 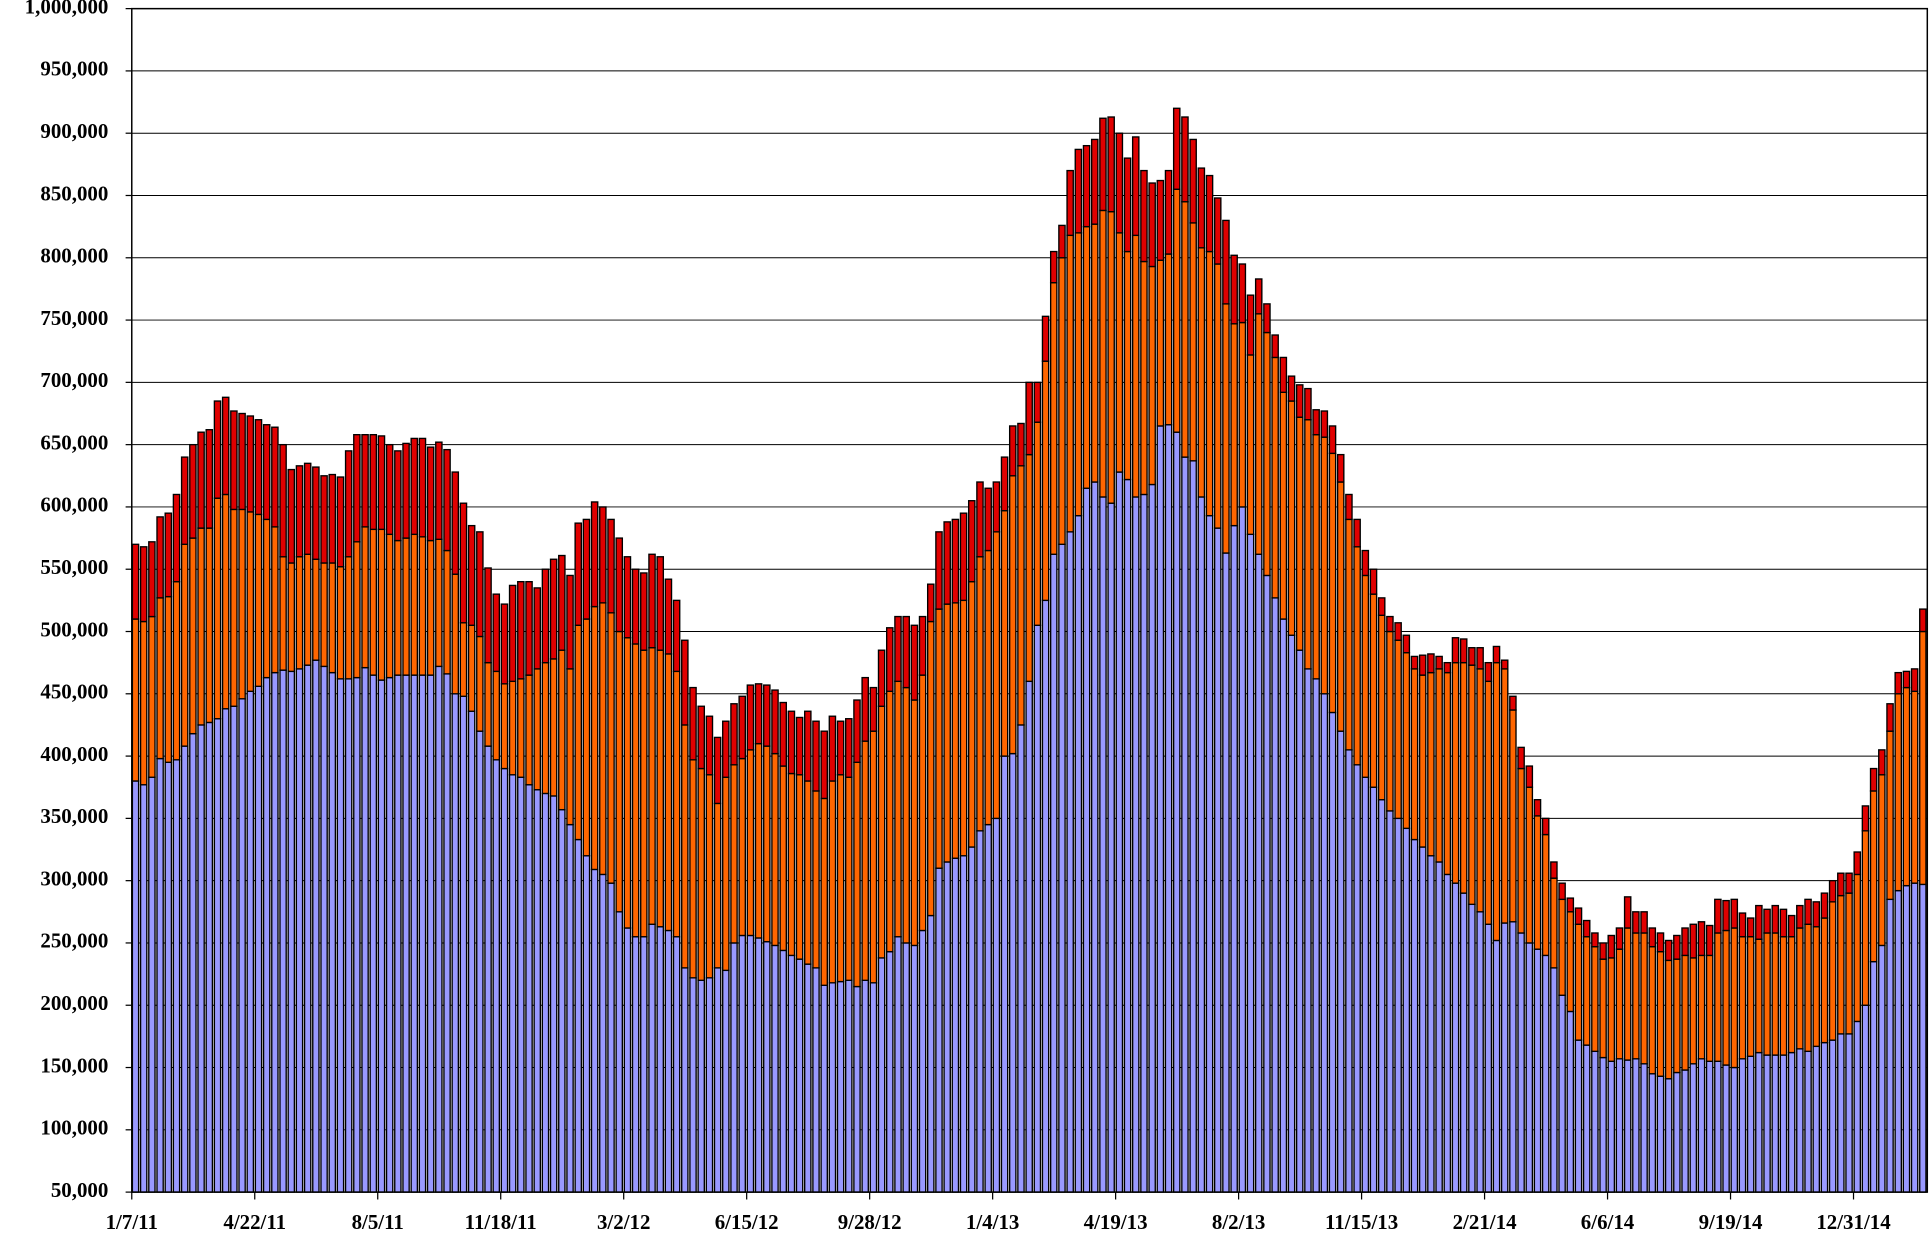 What do you see at coordinates (67, 9) in the screenshot?
I see `y-tick-label: 1,000,000` at bounding box center [67, 9].